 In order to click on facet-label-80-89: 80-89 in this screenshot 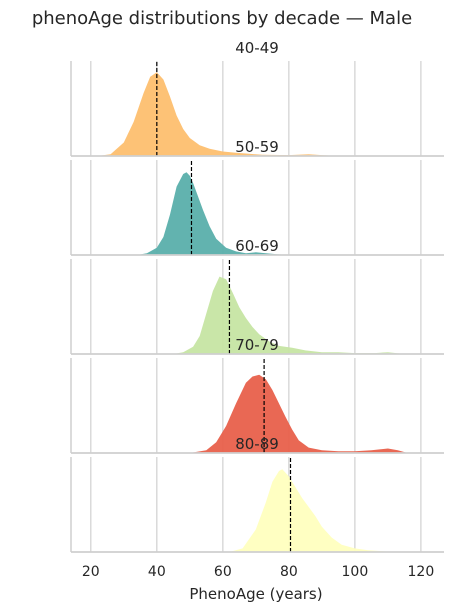, I will do `click(257, 444)`.